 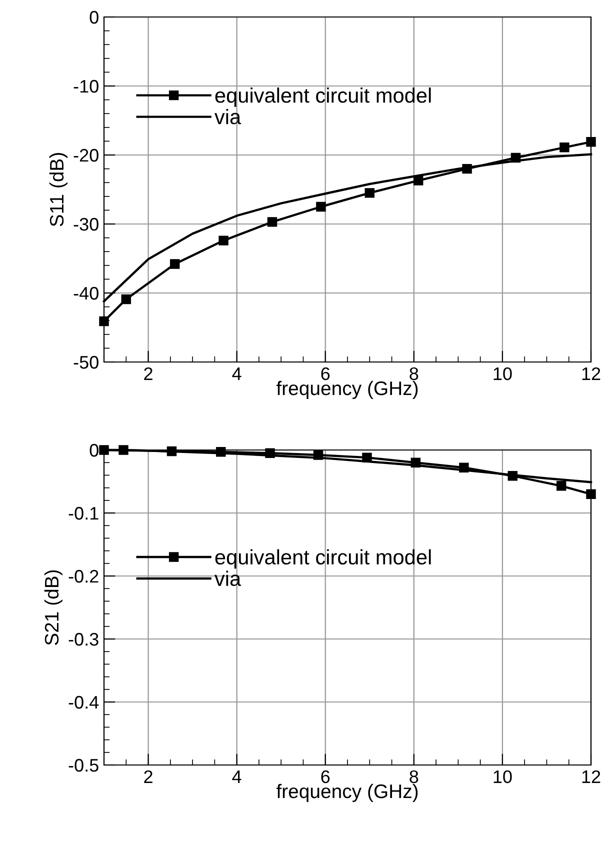 I want to click on y-tick-label: -10, so click(x=86, y=86).